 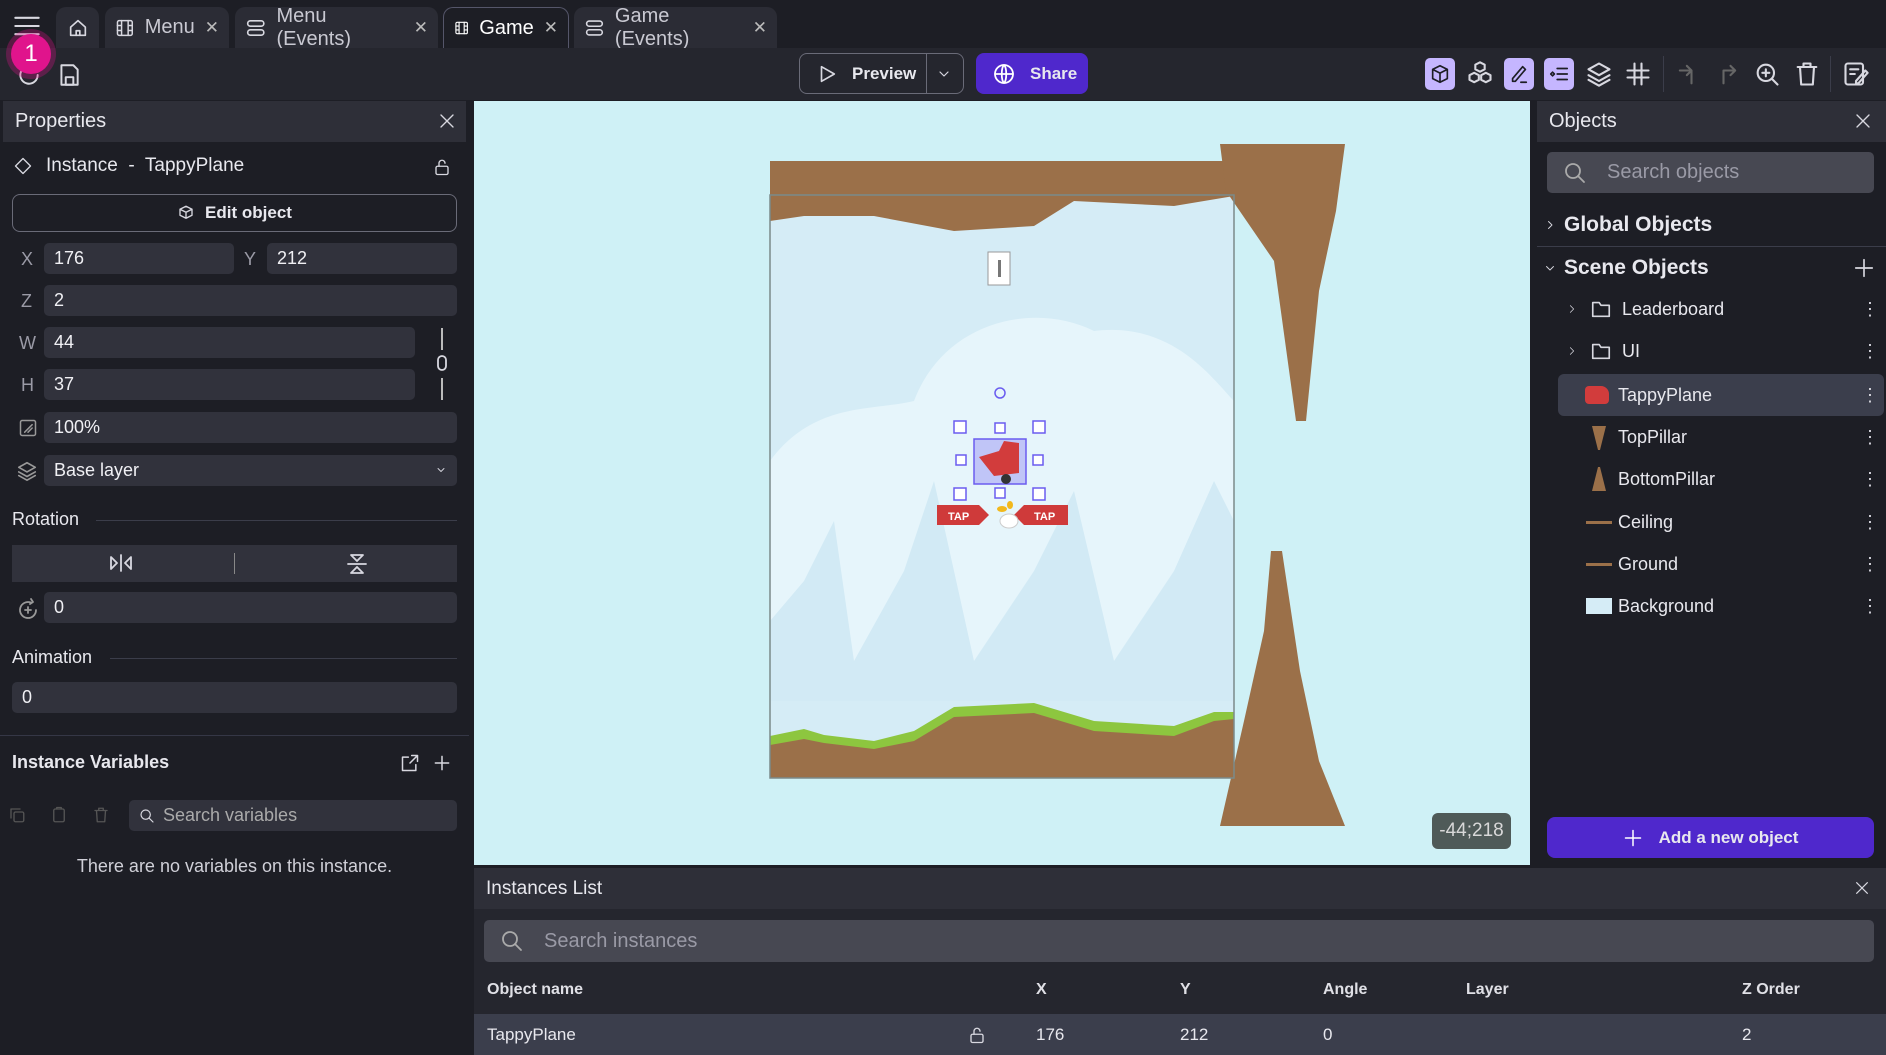 I want to click on copy-icon, so click(x=17, y=815).